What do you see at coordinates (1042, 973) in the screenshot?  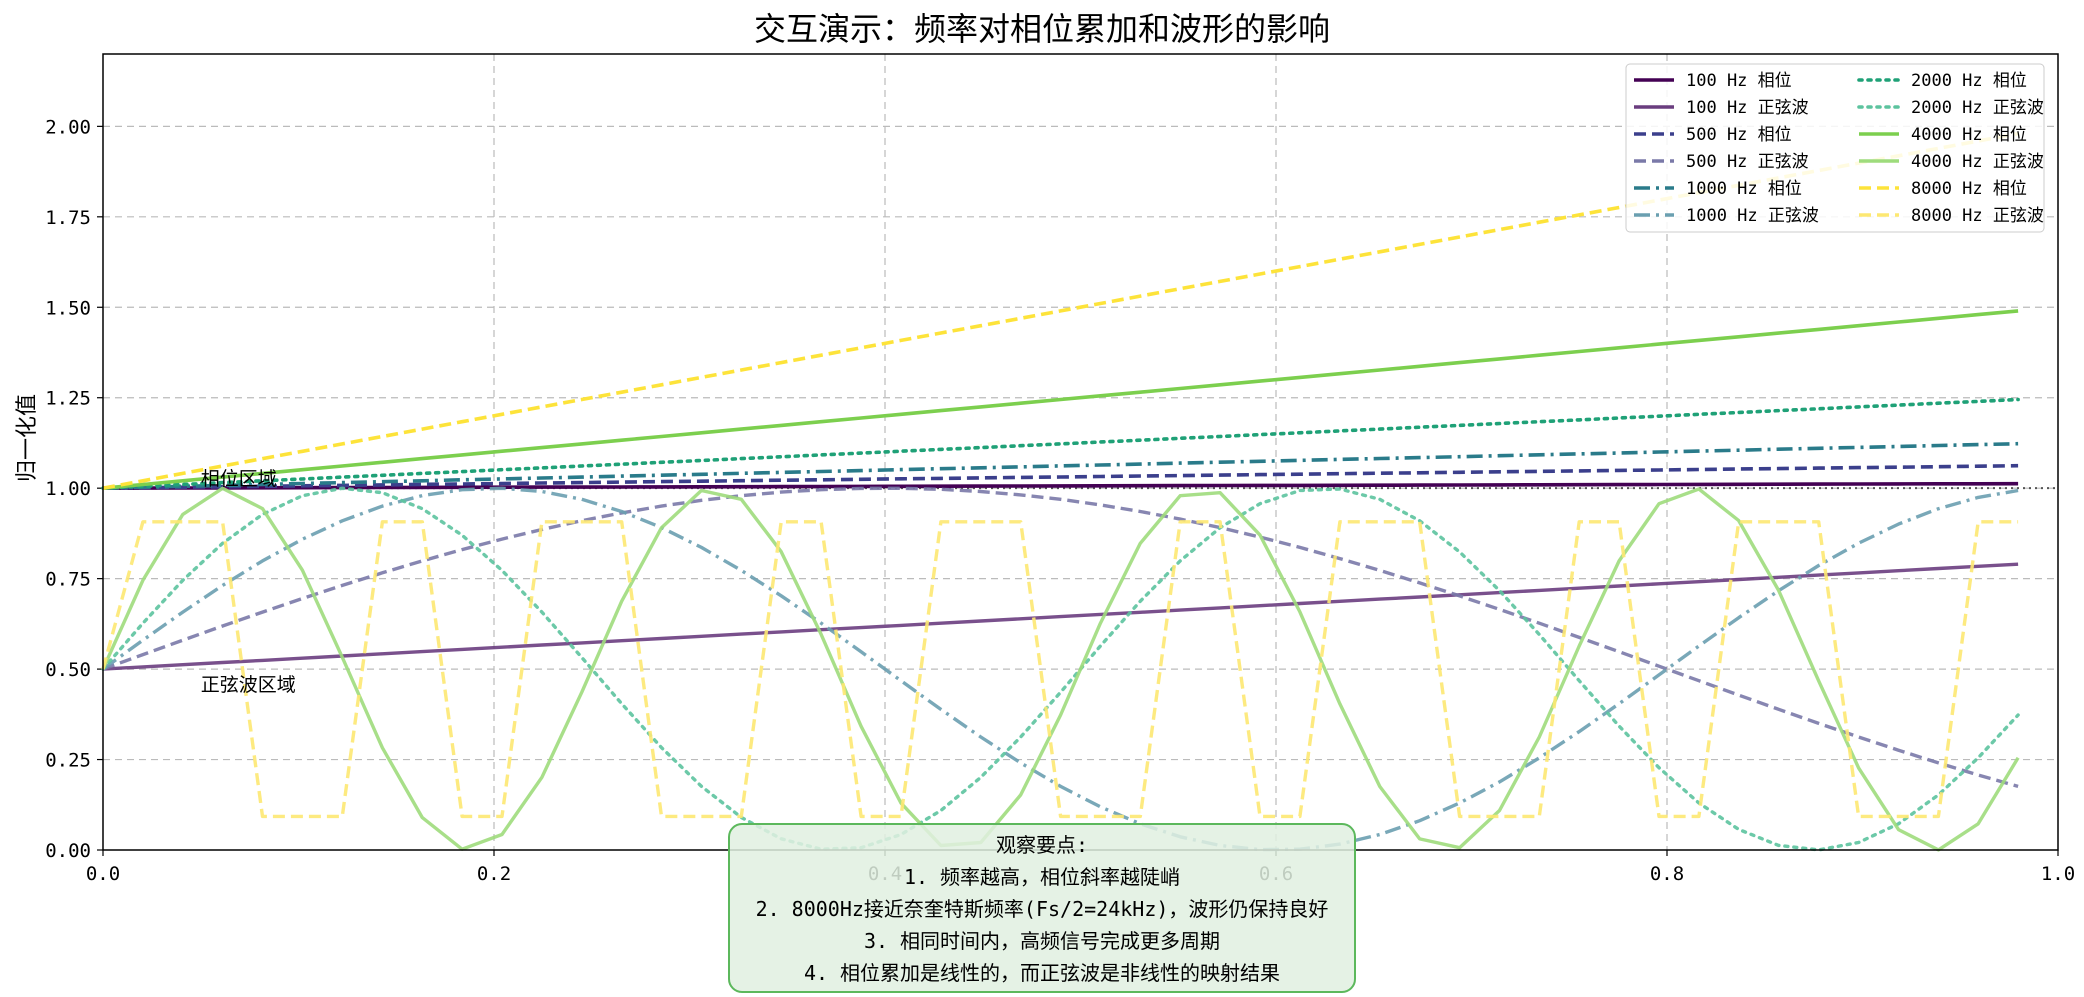 I see `notes-line-4: 4. 相位累加是线性的，而正弦波是非线性的映射结果` at bounding box center [1042, 973].